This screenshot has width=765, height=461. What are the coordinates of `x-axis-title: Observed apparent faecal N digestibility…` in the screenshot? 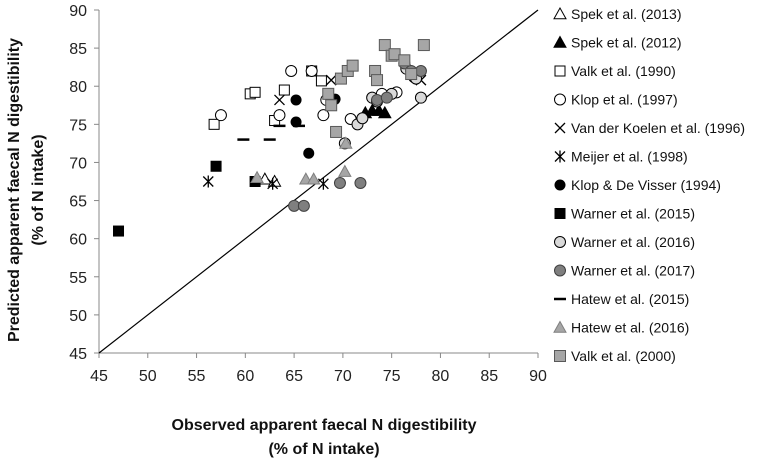 It's located at (324, 437).